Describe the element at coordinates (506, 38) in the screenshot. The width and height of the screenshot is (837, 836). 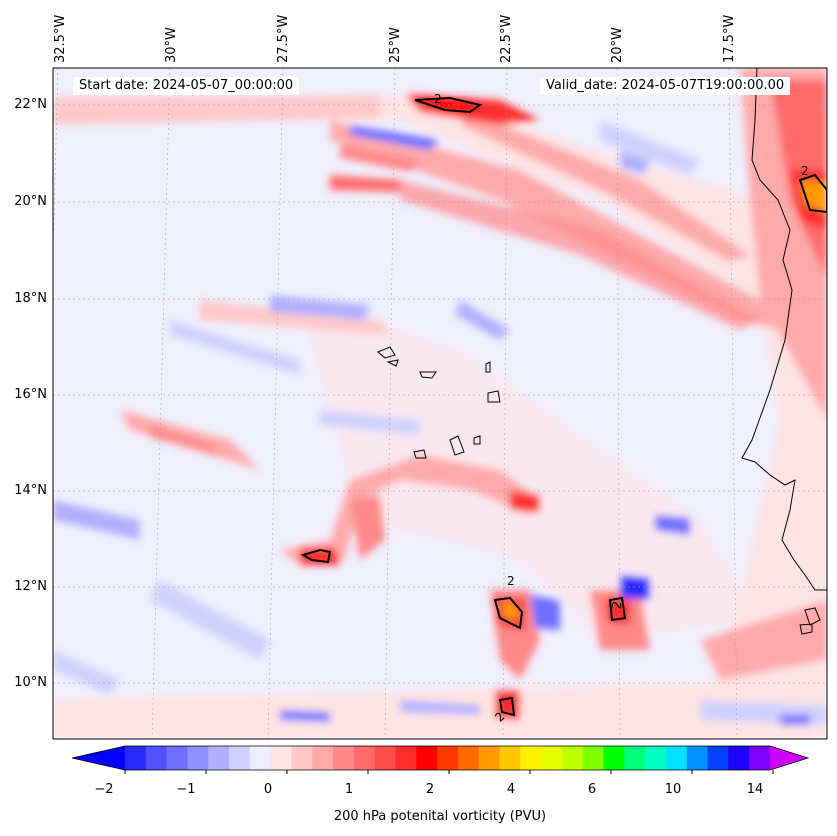
I see `longitude-label: 22.5°W` at that location.